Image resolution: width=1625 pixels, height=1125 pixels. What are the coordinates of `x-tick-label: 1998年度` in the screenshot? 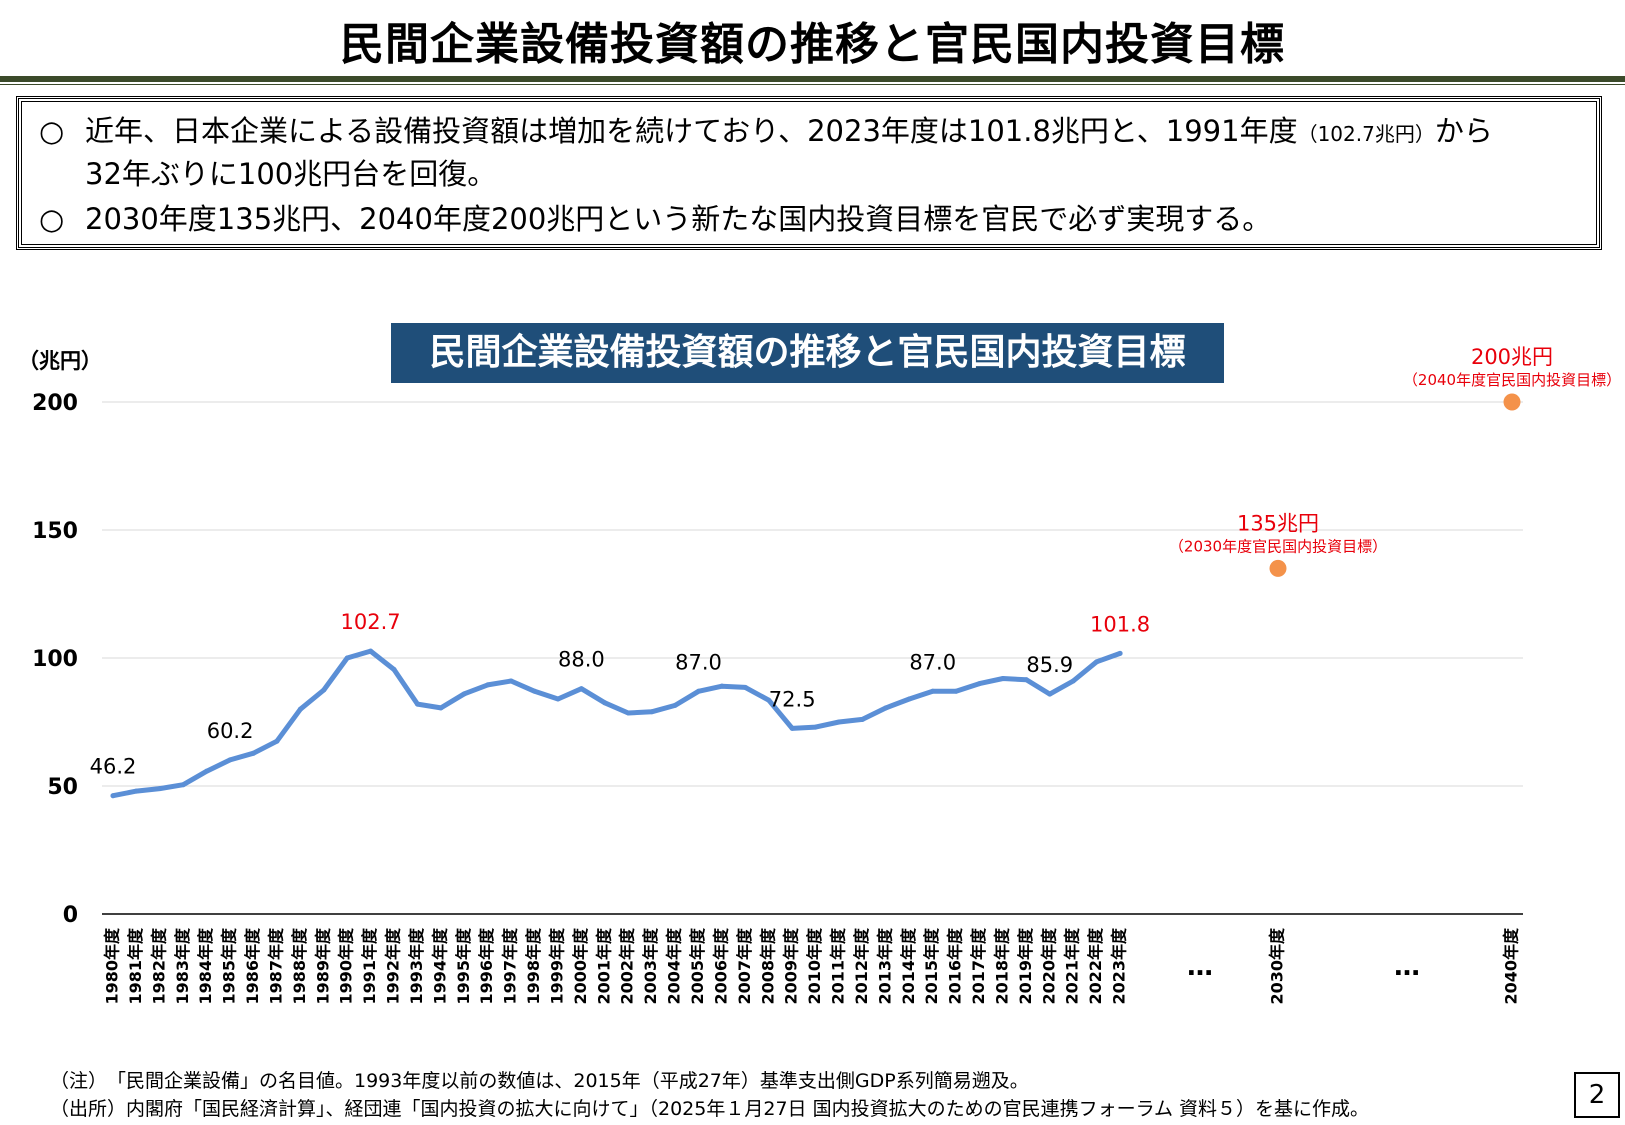 It's located at (533, 966).